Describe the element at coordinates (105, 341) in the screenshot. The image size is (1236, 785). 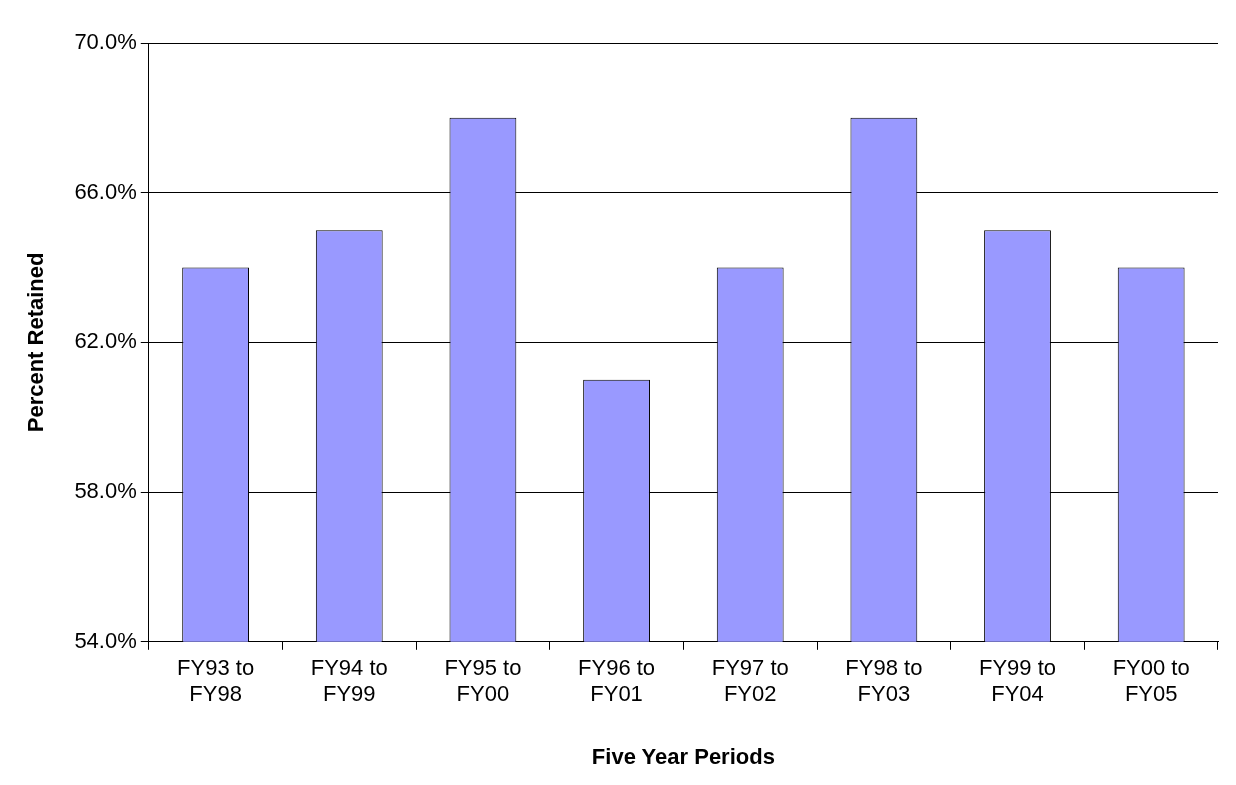
I see `y-tick-label: 62.0%` at that location.